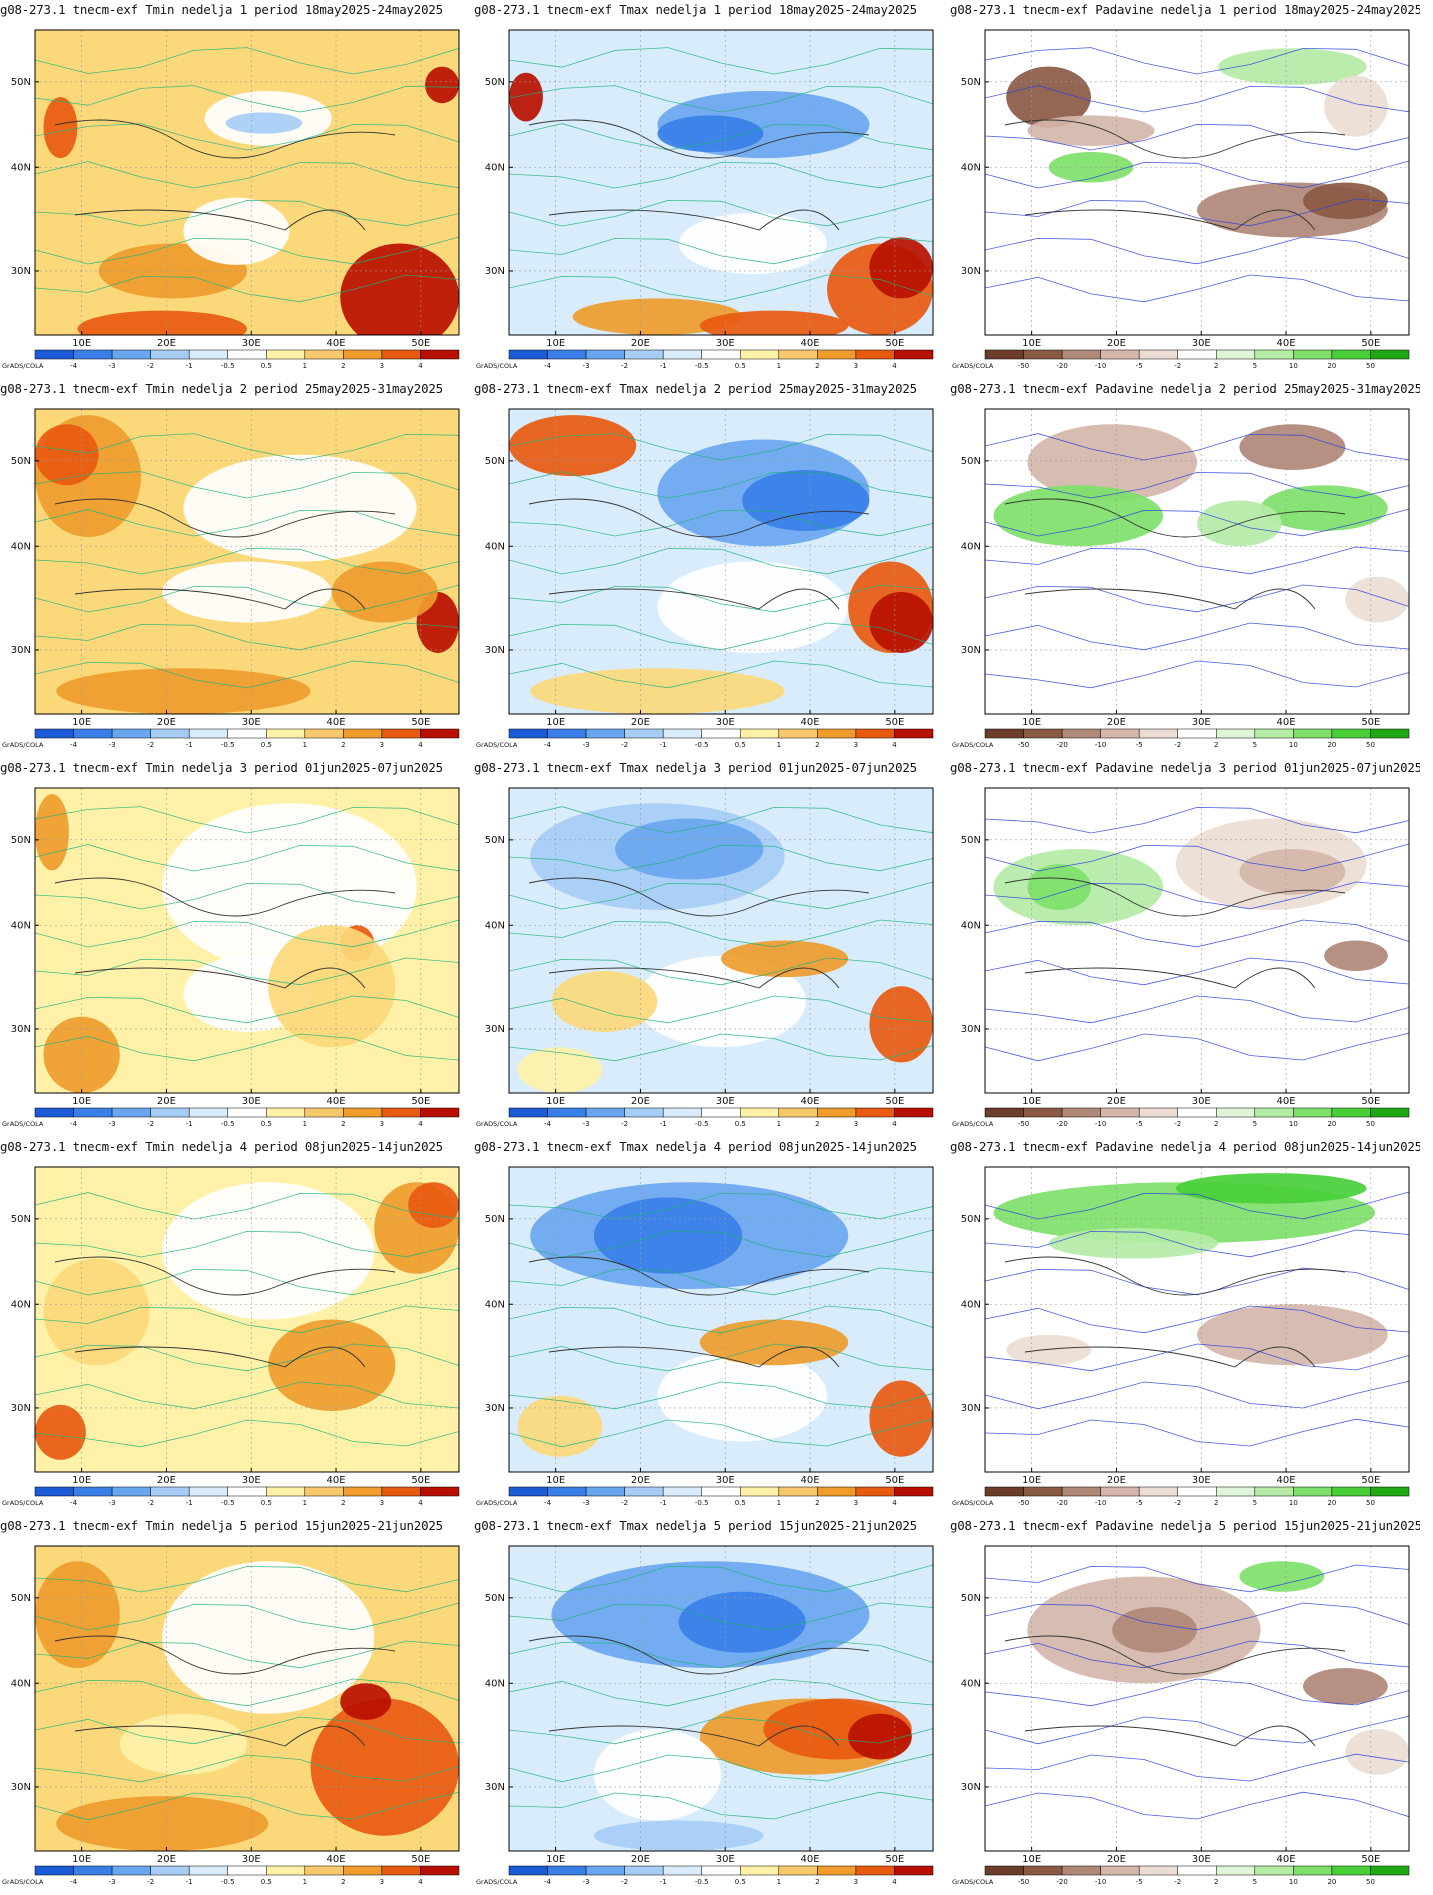  I want to click on lat-tick-label: 40N, so click(495, 1683).